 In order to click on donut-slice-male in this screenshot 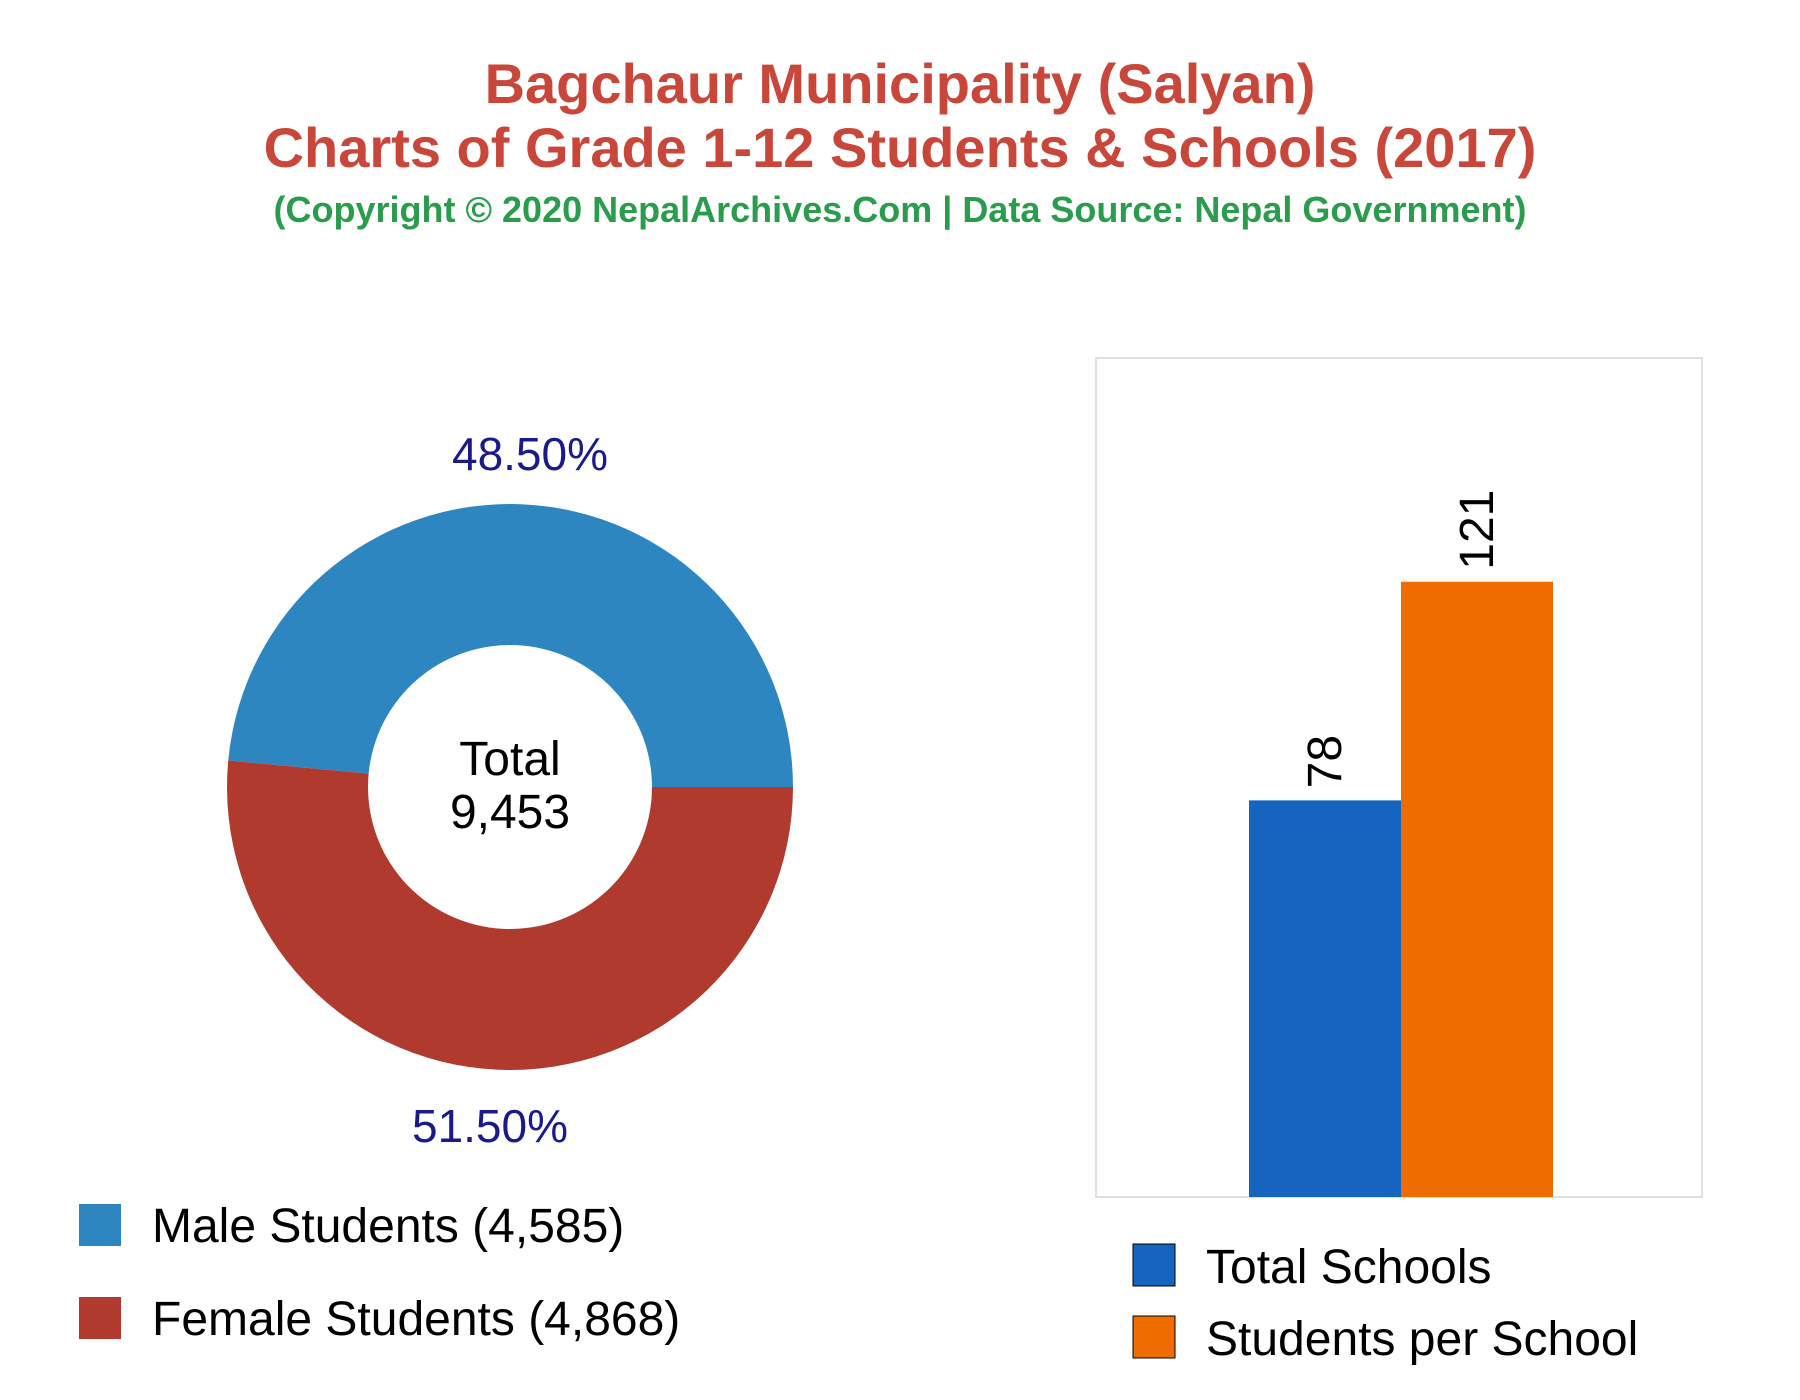, I will do `click(511, 645)`.